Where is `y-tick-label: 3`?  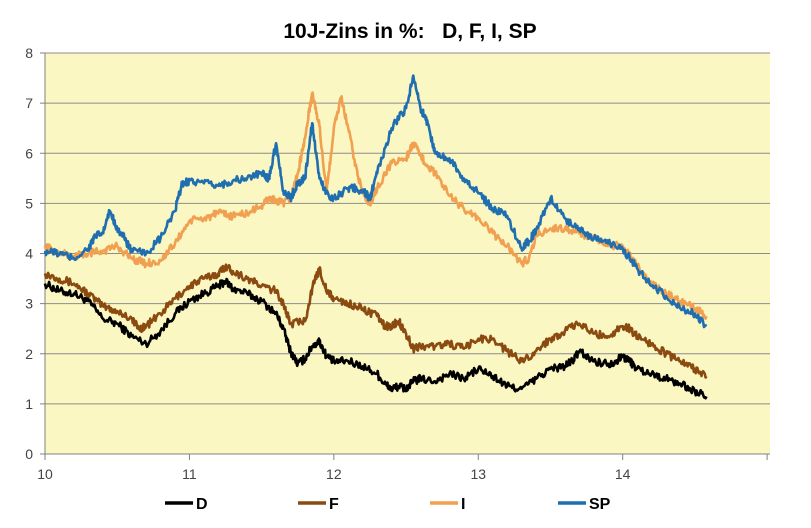
y-tick-label: 3 is located at coordinates (29, 304).